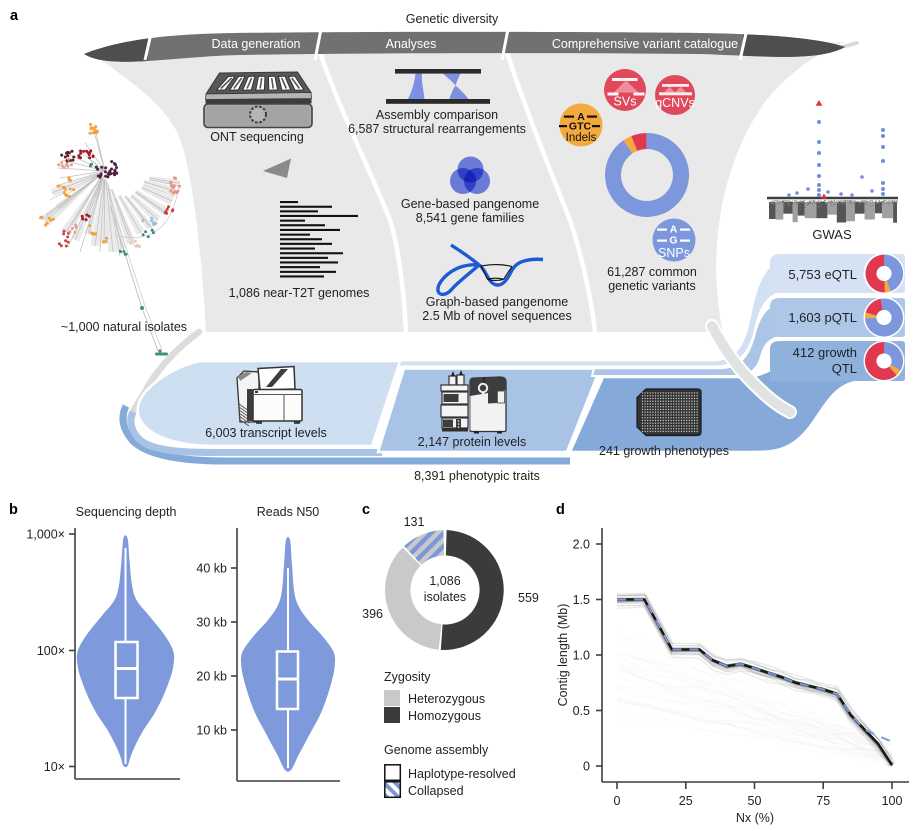 This screenshot has height=831, width=922. What do you see at coordinates (437, 115) in the screenshot?
I see `svg-text: Assembly comparison` at bounding box center [437, 115].